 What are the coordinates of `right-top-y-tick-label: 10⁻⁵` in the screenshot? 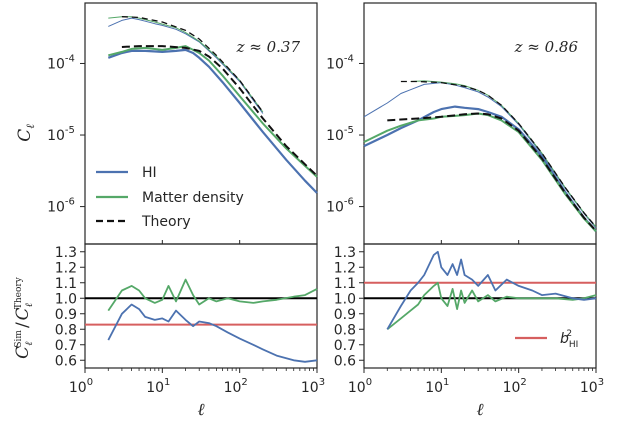 It's located at (340, 134).